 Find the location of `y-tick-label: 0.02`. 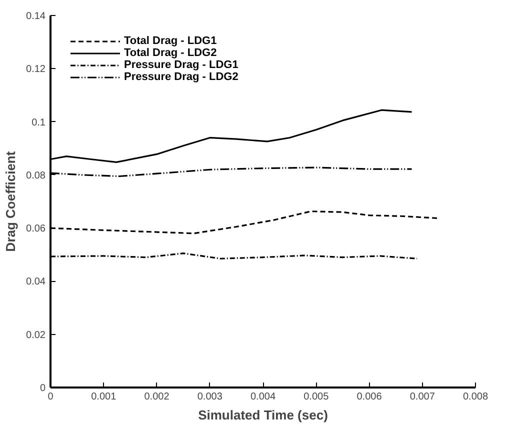

y-tick-label: 0.02 is located at coordinates (36, 335).